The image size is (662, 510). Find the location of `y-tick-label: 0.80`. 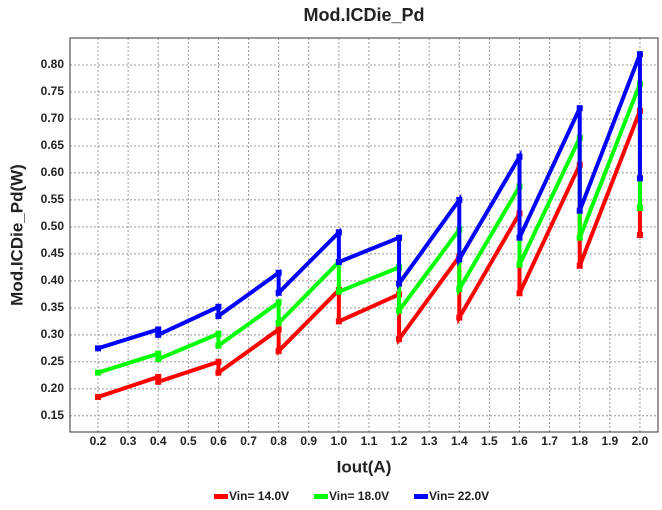

y-tick-label: 0.80 is located at coordinates (53, 64).